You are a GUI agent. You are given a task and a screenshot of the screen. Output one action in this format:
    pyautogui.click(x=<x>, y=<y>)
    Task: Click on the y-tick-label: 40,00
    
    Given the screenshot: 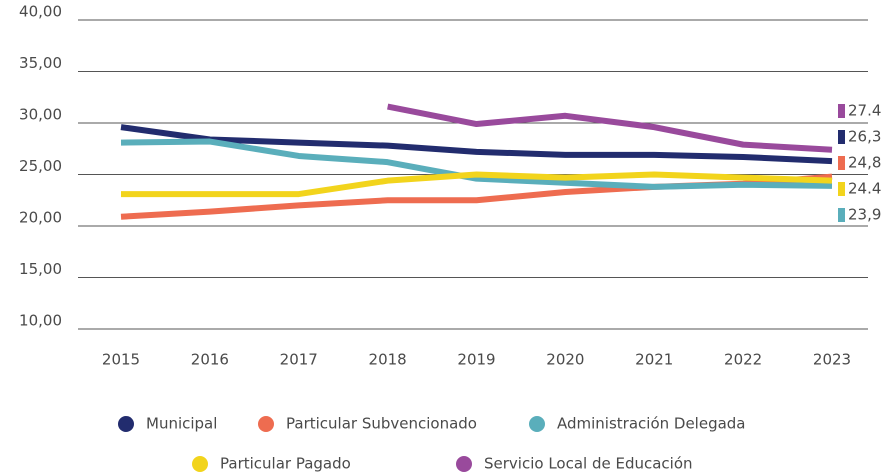 What is the action you would take?
    pyautogui.click(x=40, y=12)
    